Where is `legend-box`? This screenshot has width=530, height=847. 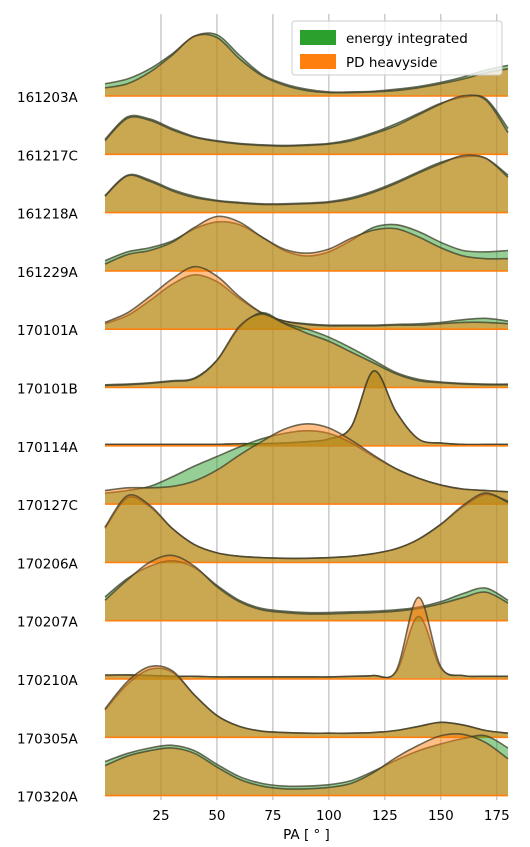
legend-box is located at coordinates (397, 48).